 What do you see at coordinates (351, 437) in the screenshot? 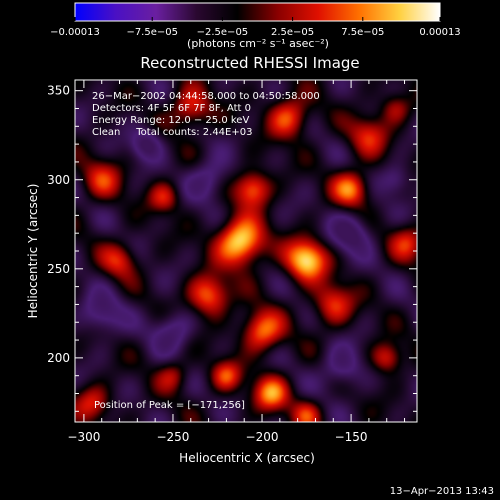
I see `x-tick-label: −150` at bounding box center [351, 437].